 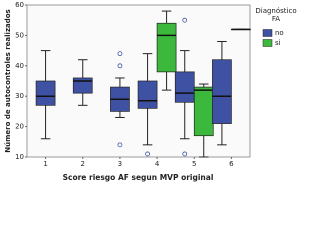 I want to click on legend-title: FA, so click(x=276, y=19).